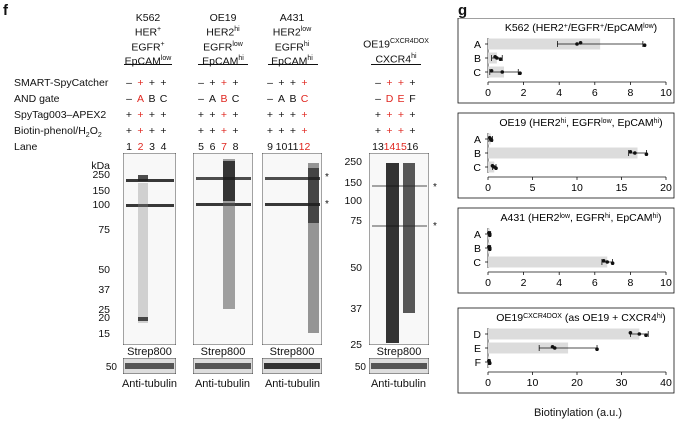  Describe the element at coordinates (61, 83) in the screenshot. I see `row-label-smart-spycatcher: SMART-SpyCatcher` at that location.